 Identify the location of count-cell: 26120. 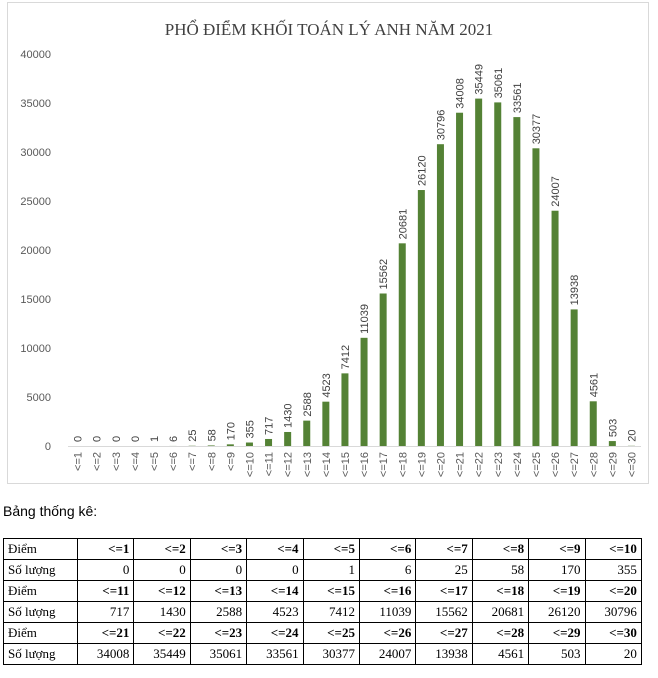
(557, 612).